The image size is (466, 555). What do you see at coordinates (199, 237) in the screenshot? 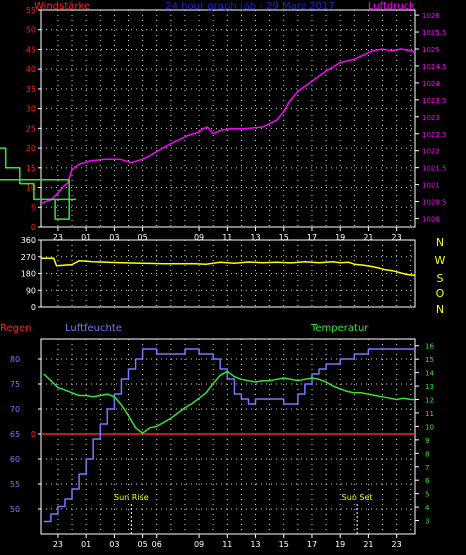
I see `panel1-x-tick-label: 09` at bounding box center [199, 237].